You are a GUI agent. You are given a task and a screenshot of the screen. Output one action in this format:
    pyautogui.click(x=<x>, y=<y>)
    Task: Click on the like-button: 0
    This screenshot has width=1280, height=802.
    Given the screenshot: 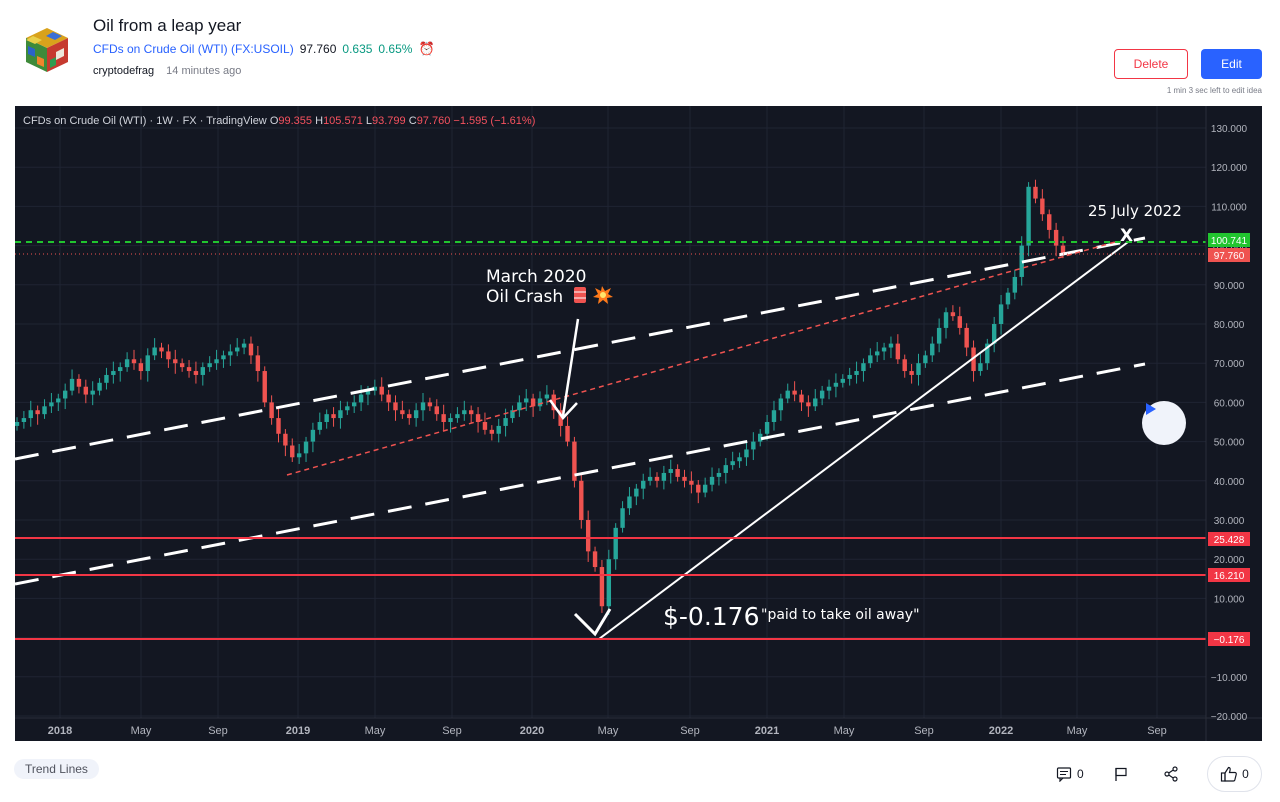 What is the action you would take?
    pyautogui.click(x=1234, y=774)
    